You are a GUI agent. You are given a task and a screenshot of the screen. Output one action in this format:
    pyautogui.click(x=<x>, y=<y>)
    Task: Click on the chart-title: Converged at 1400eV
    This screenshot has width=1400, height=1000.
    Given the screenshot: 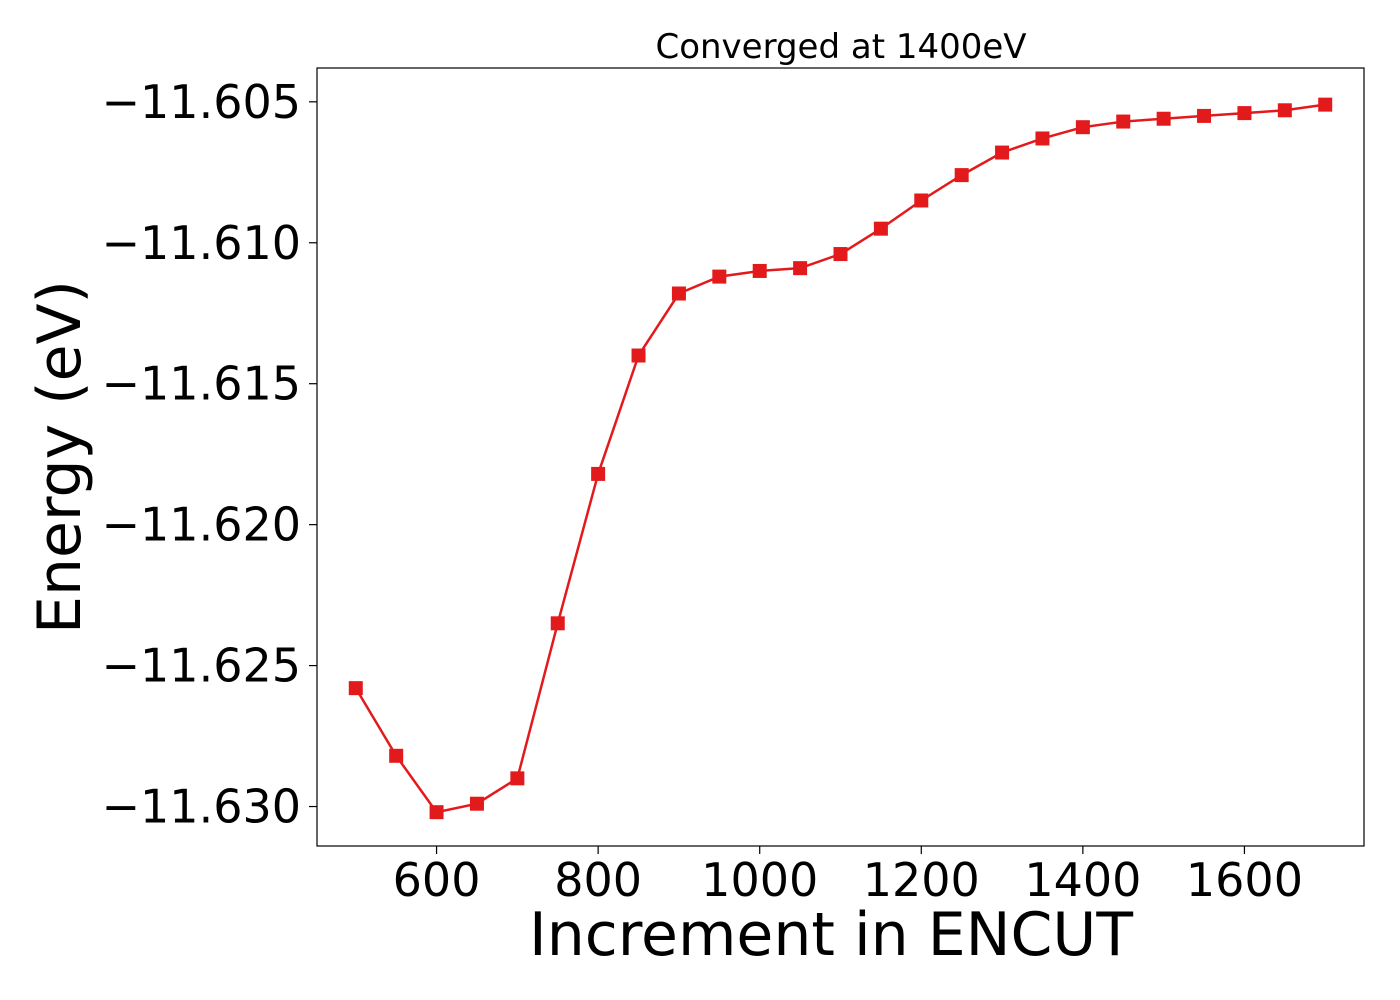 What is the action you would take?
    pyautogui.click(x=840, y=47)
    